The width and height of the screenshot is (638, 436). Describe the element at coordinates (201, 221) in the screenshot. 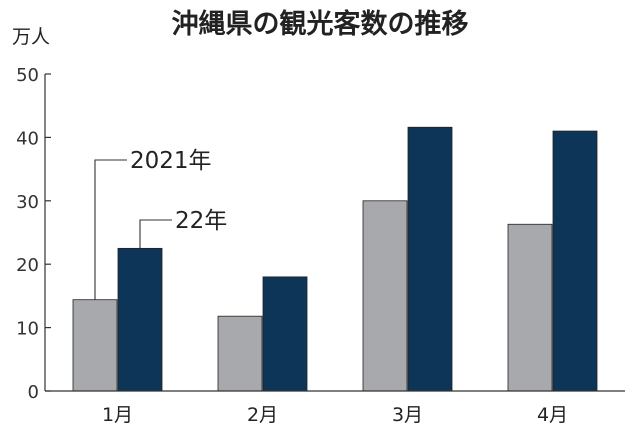

I see `series-label: 22年` at that location.